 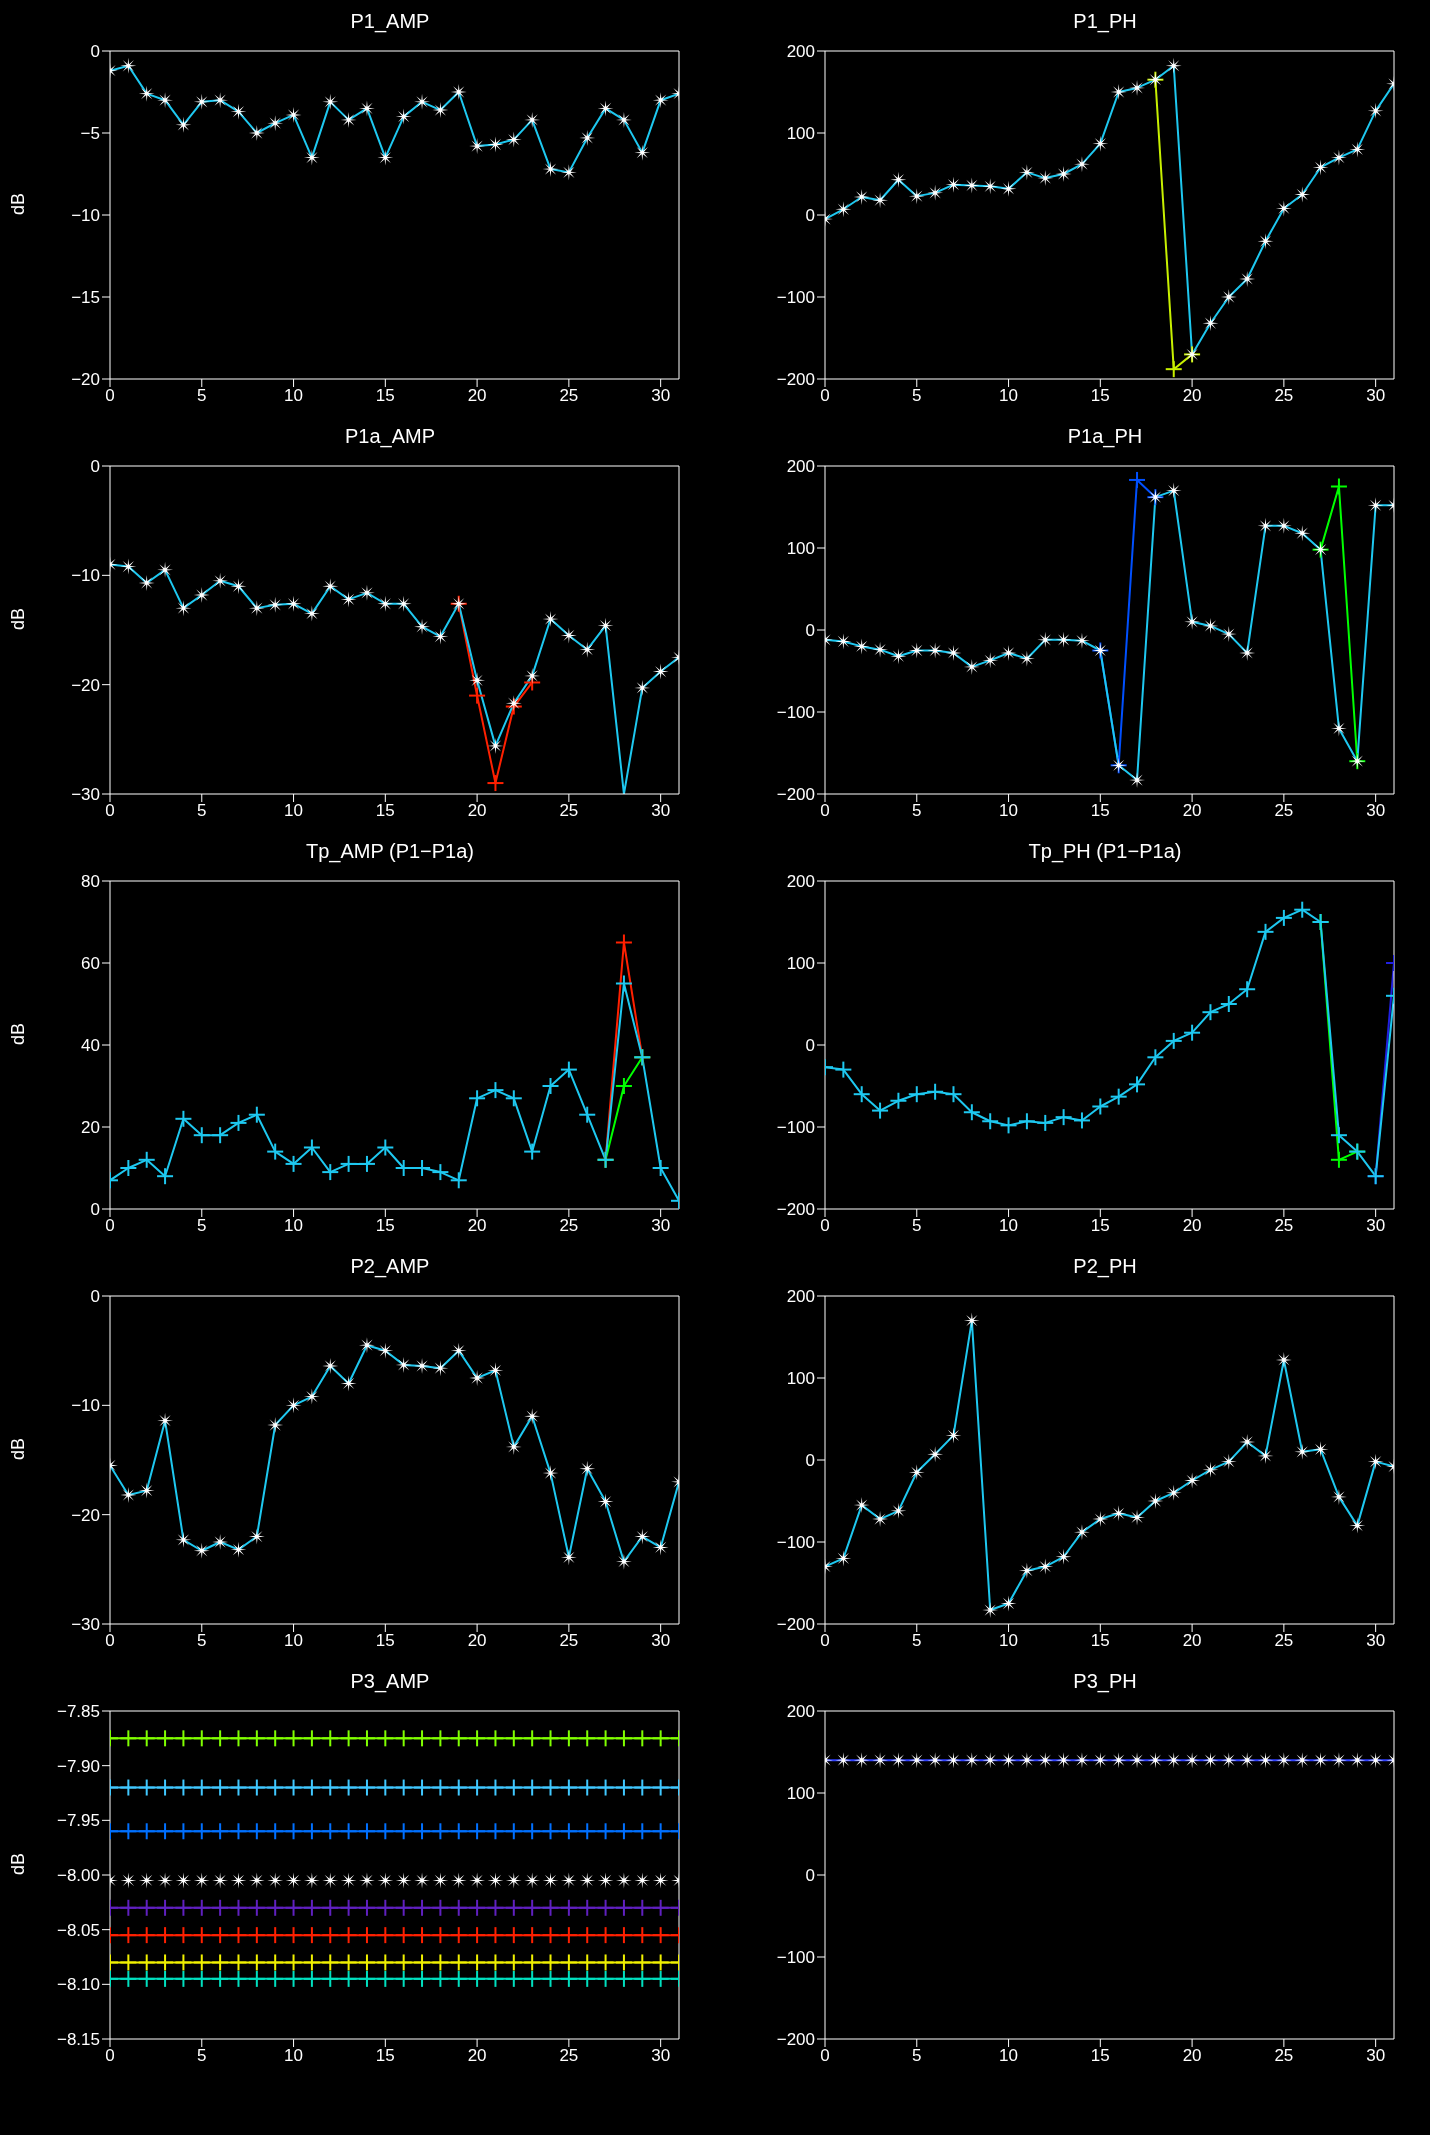 I want to click on x-tick-label: 0, so click(x=110, y=2056).